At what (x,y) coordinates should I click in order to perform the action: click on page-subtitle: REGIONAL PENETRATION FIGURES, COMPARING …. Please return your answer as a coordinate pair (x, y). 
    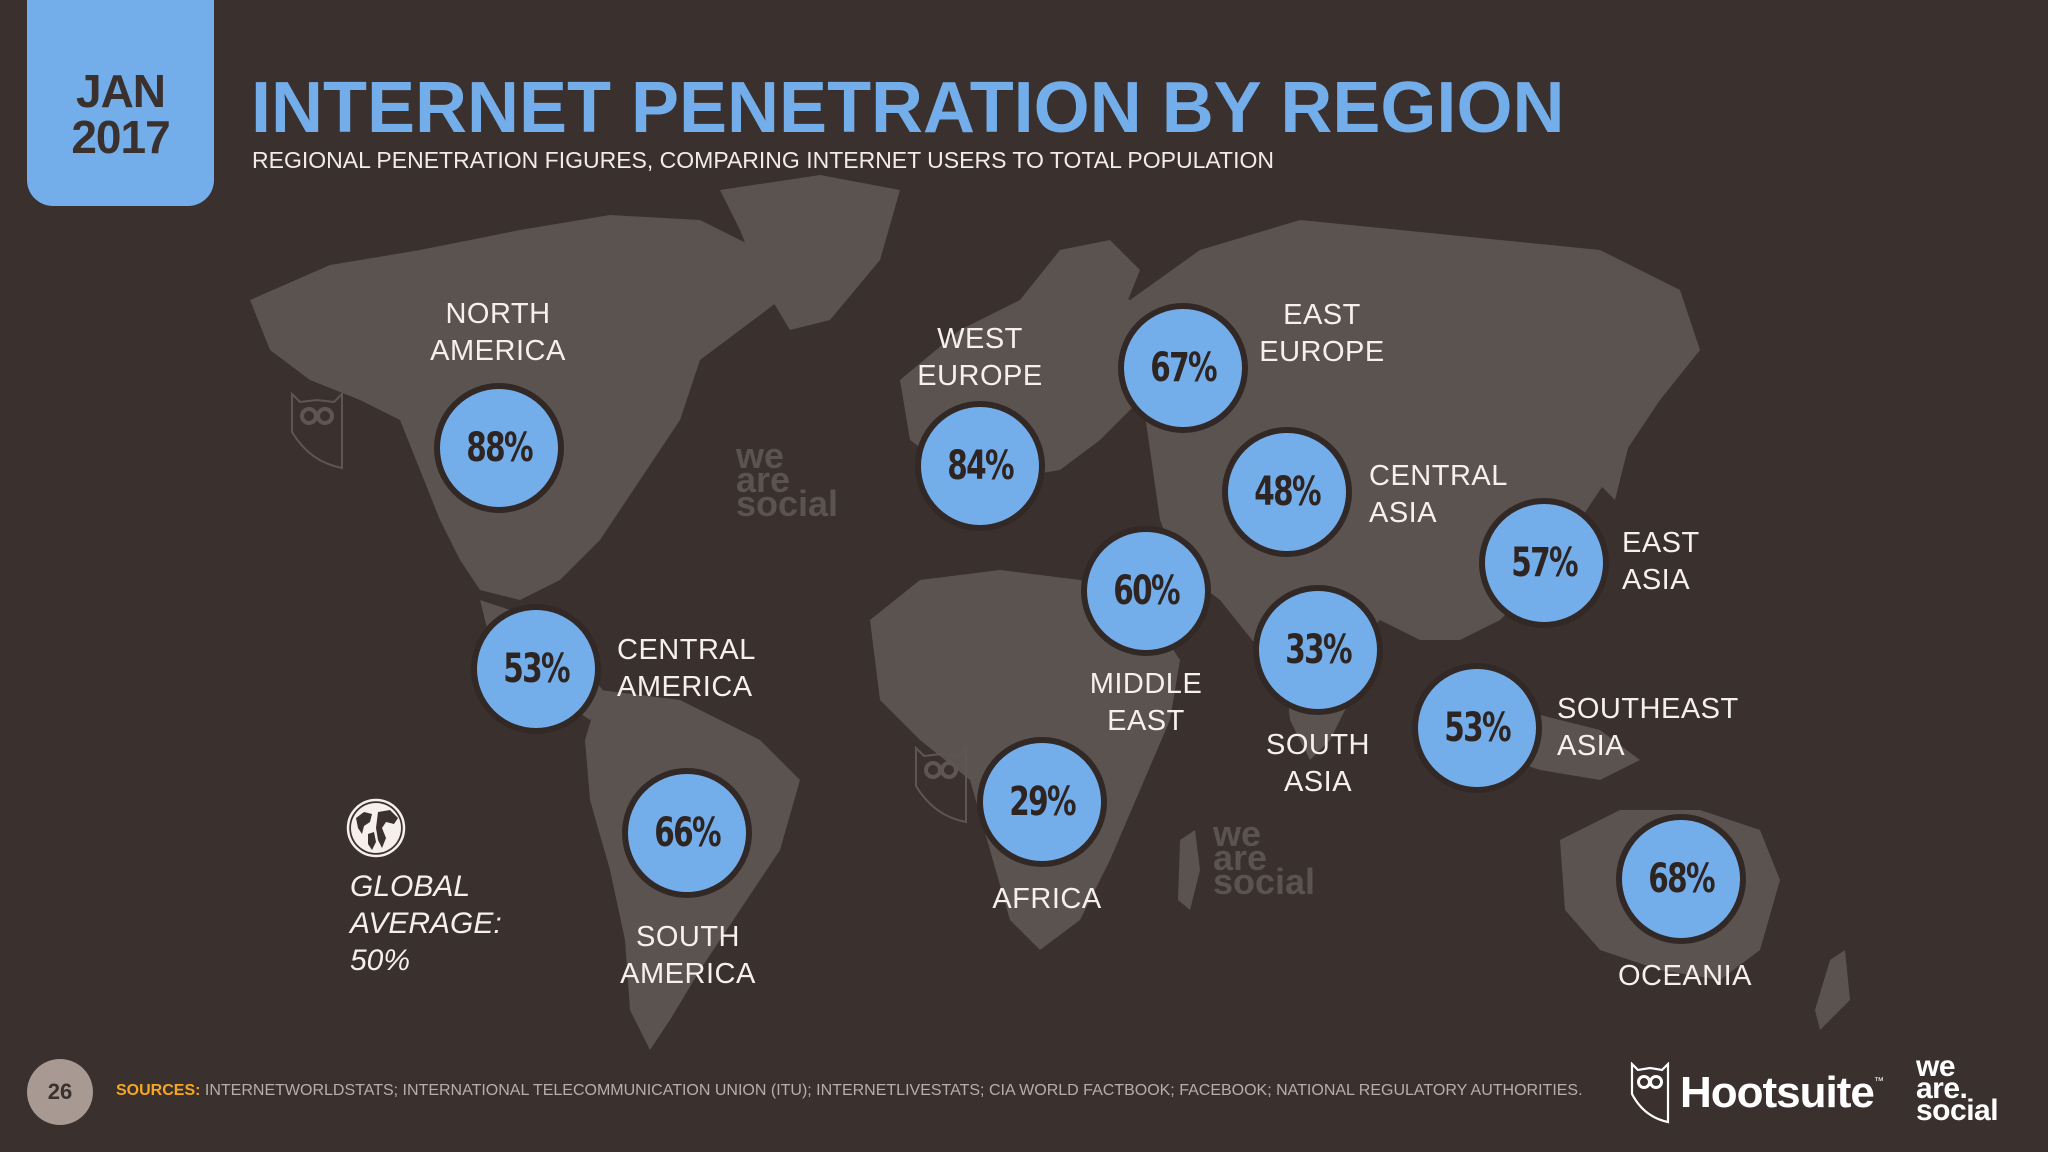
    Looking at the image, I should click on (763, 160).